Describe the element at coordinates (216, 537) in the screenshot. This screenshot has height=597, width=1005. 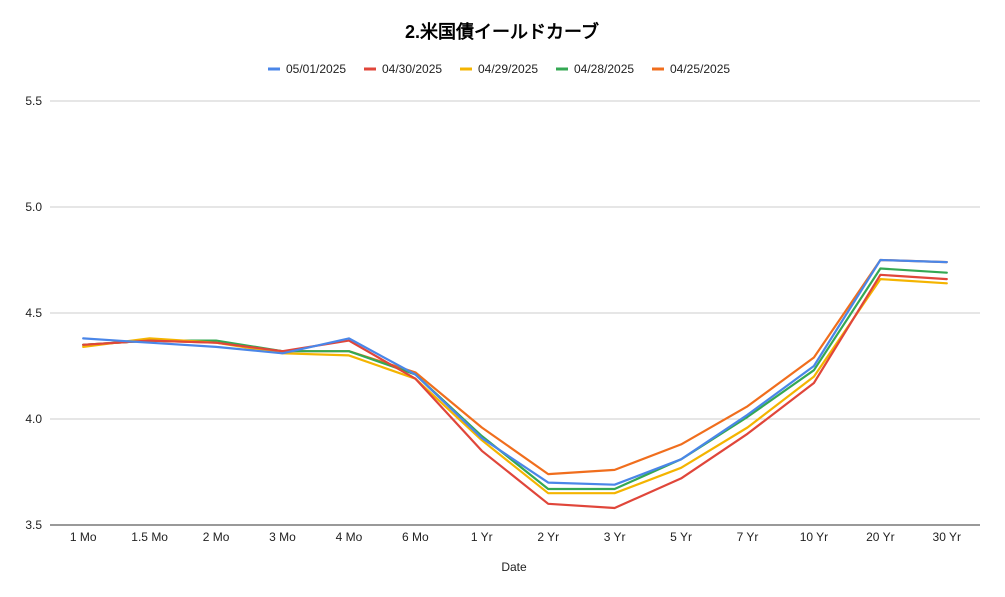
I see `x-tick-label: 2 Mo` at that location.